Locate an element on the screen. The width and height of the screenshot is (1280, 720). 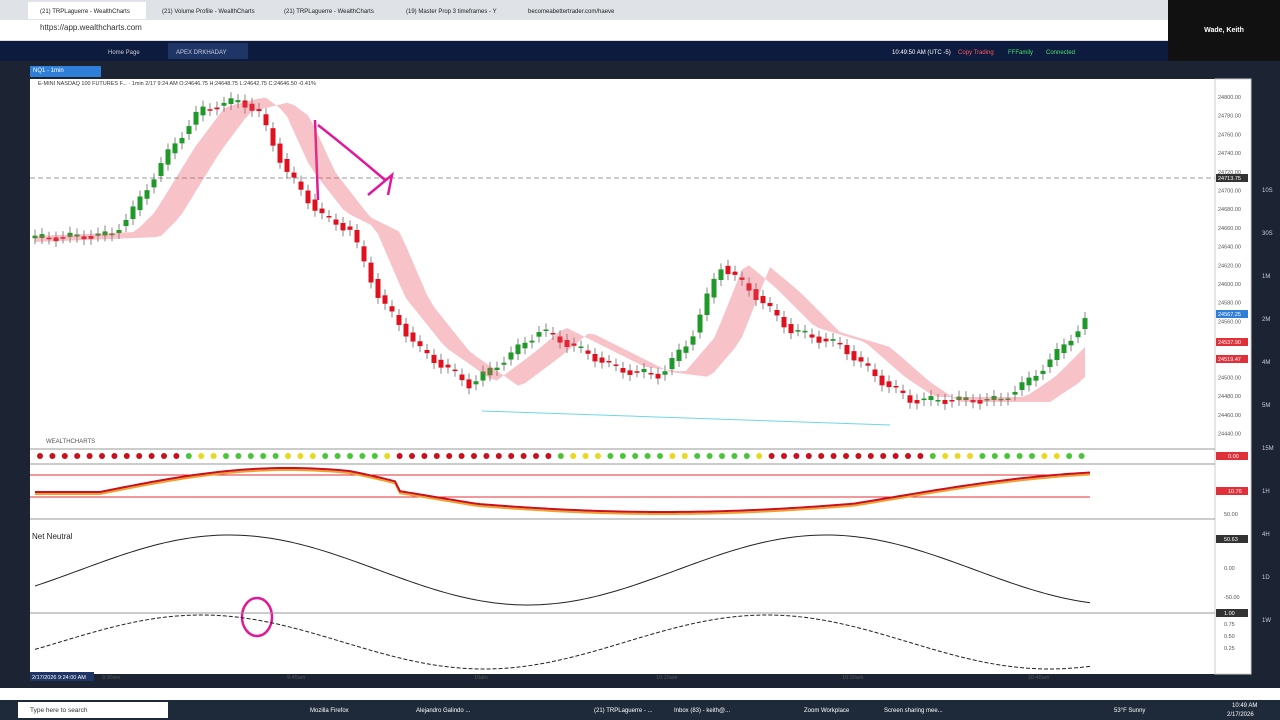
timeframe: 4H is located at coordinates (1266, 535).